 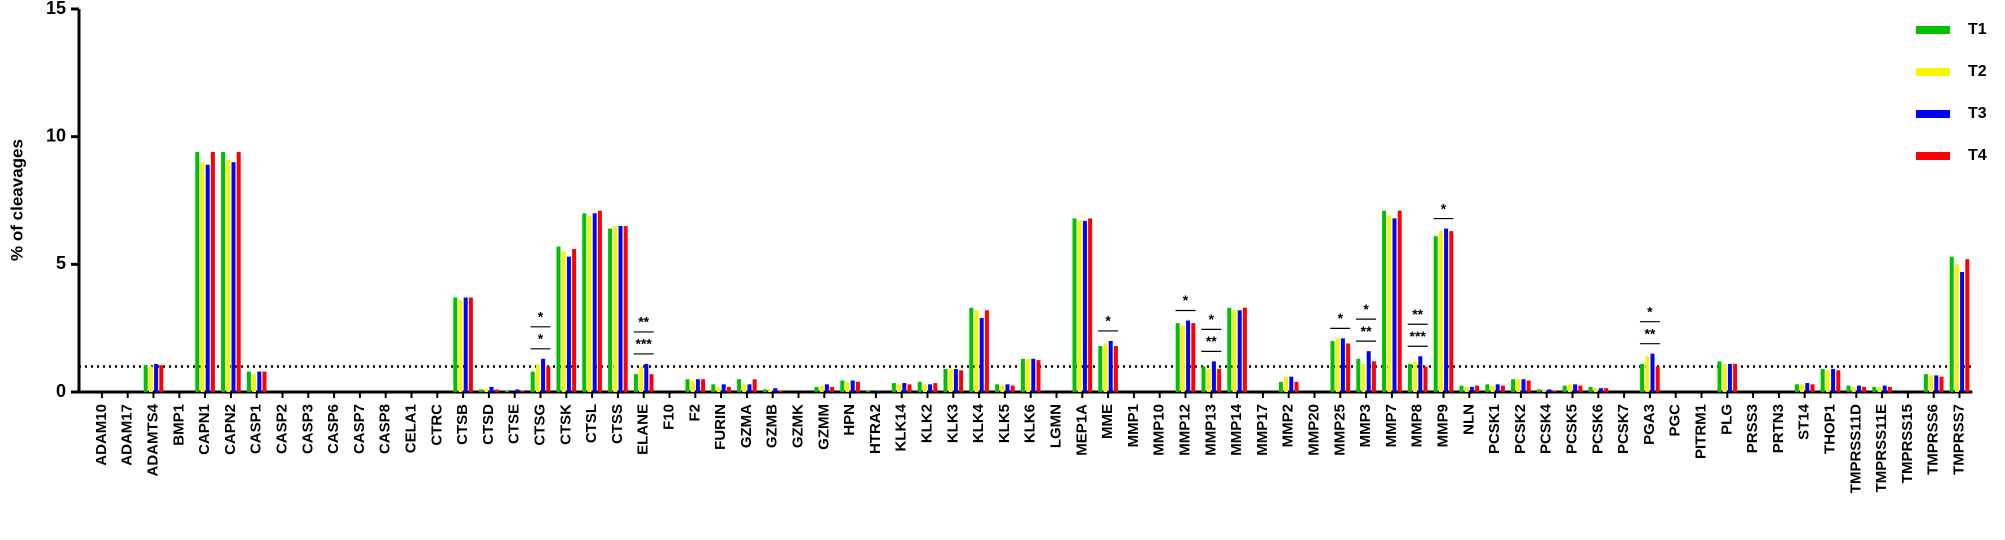 I want to click on x-tick-label: MMP12, so click(x=1184, y=430).